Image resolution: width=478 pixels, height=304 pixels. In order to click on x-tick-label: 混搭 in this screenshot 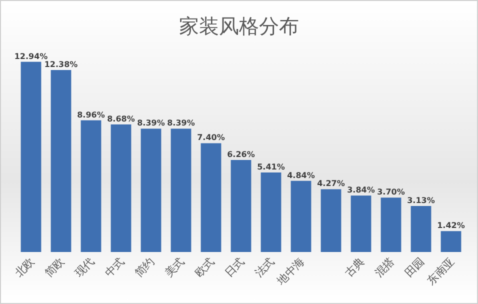, I will do `click(385, 267)`.